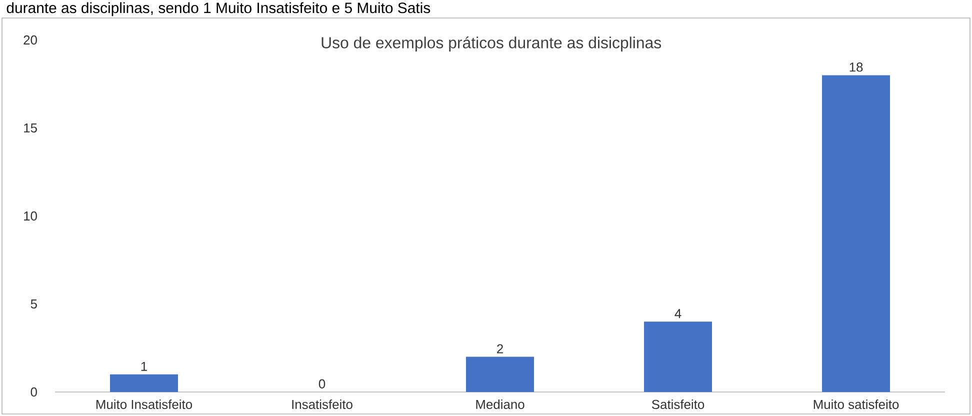  Describe the element at coordinates (30, 128) in the screenshot. I see `y-tick-label: 15` at that location.